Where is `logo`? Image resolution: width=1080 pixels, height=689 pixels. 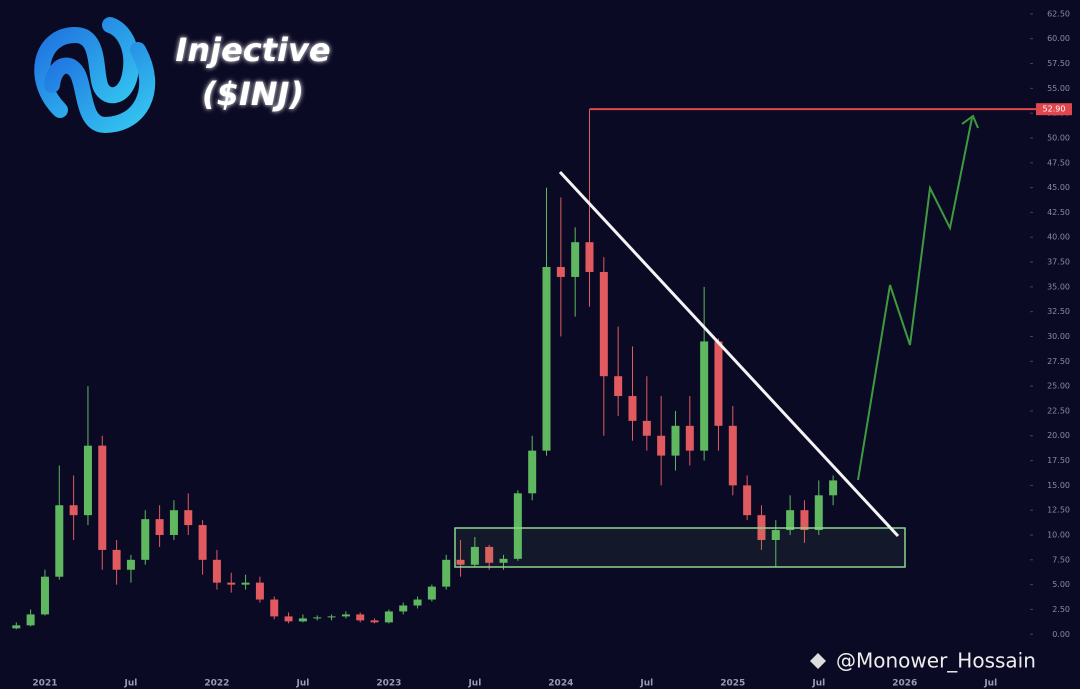 logo is located at coordinates (95, 75).